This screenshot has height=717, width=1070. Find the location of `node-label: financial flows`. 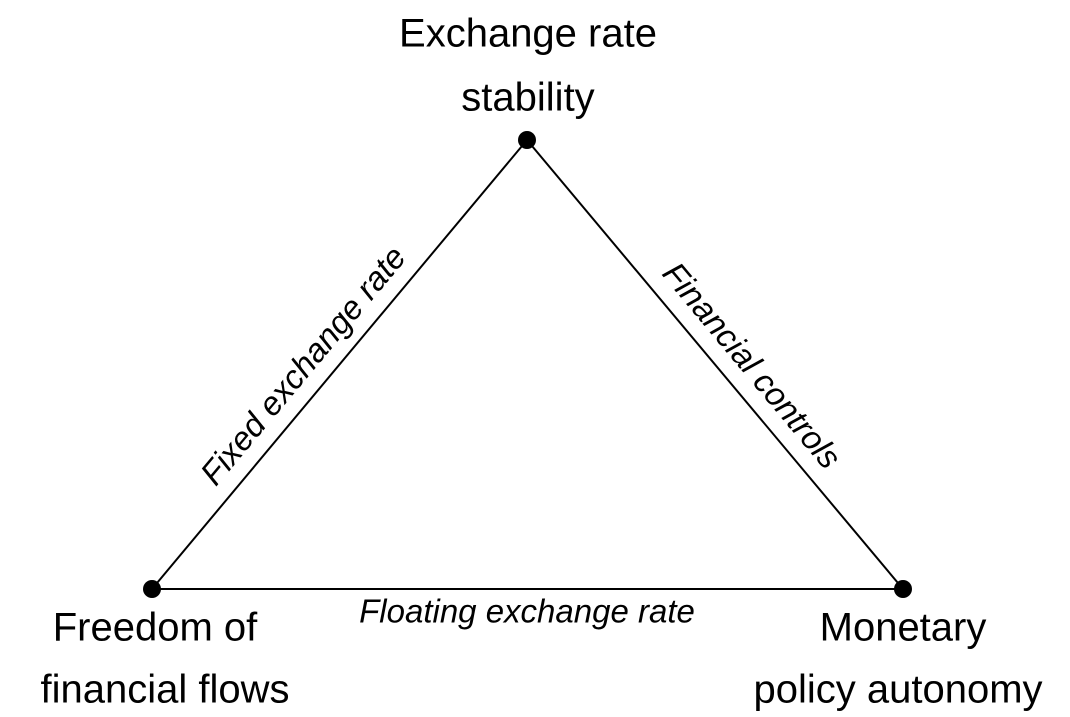

node-label: financial flows is located at coordinates (164, 690).